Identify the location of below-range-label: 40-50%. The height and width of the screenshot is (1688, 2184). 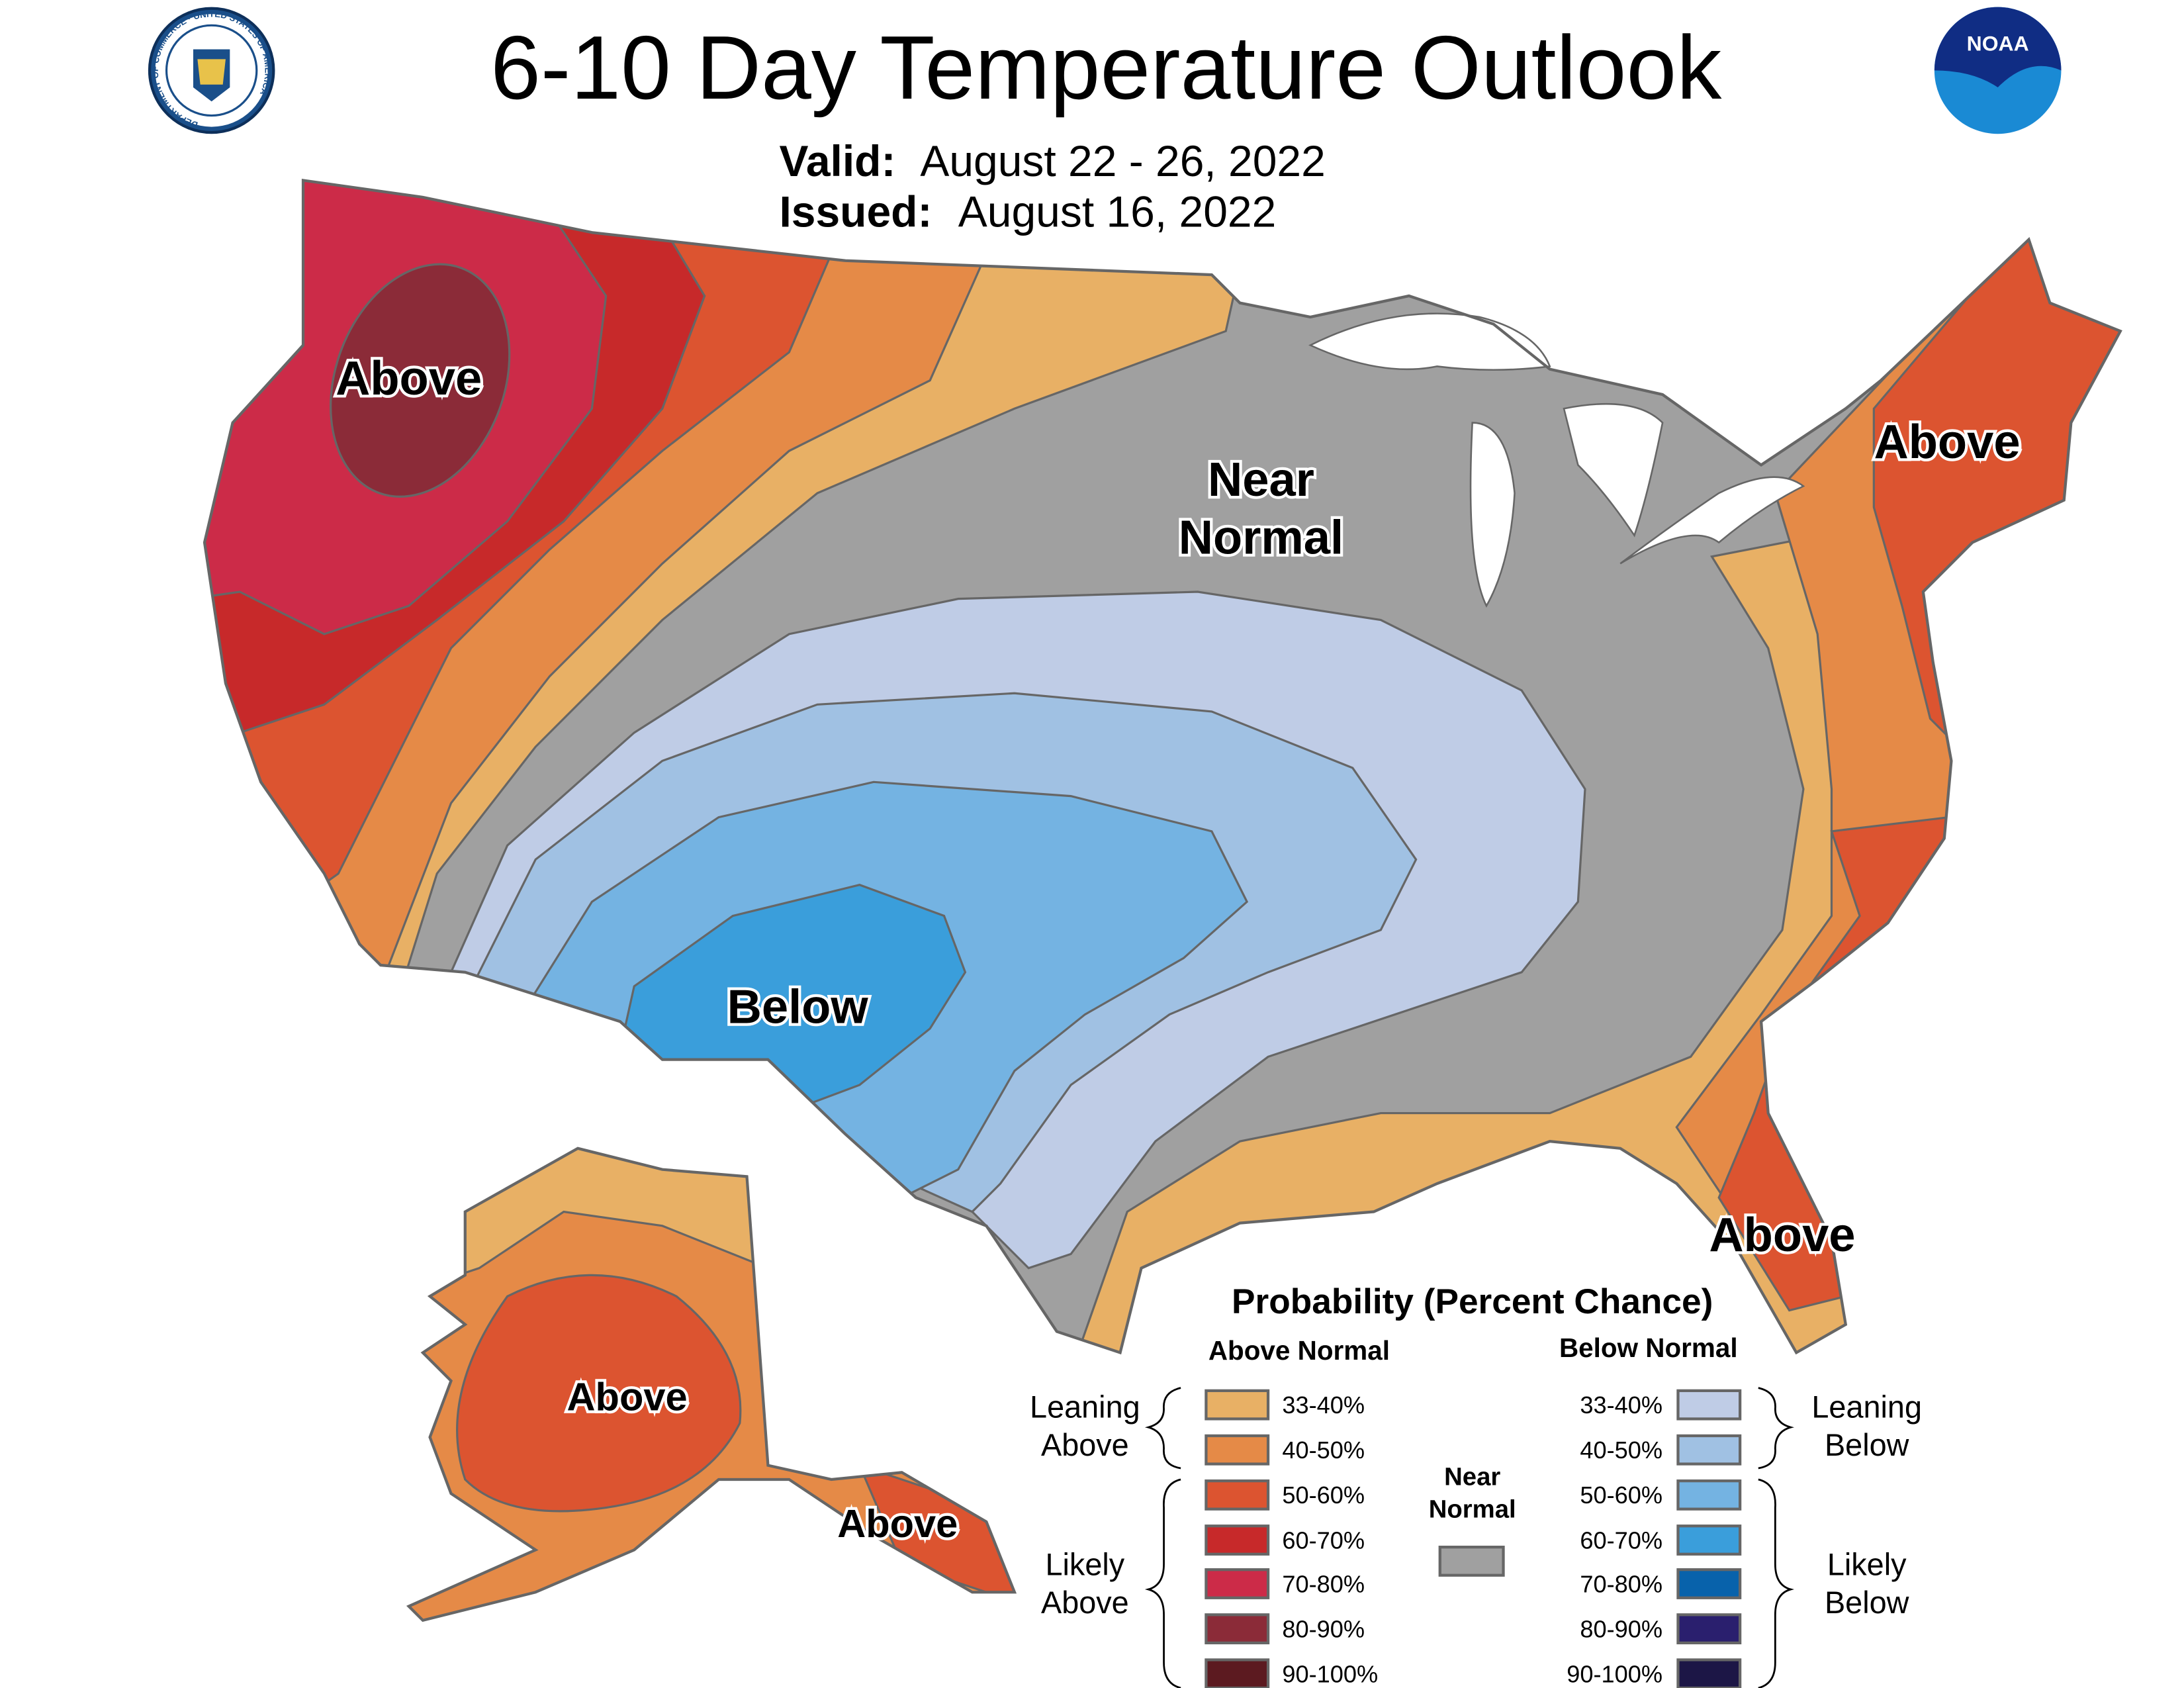
(1621, 1450).